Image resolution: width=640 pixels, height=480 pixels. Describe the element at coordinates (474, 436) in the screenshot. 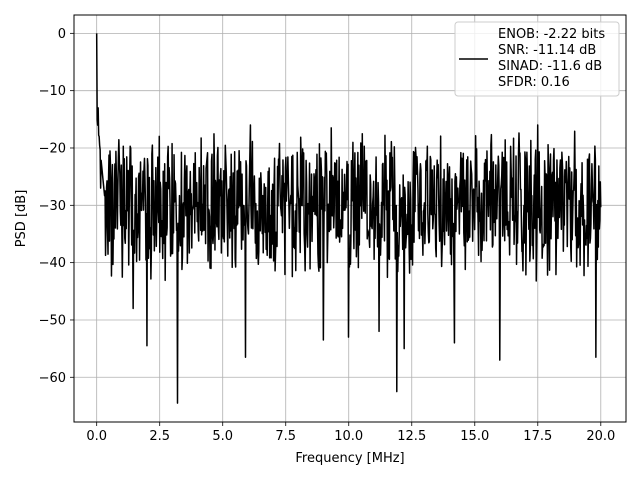

I see `x-tick-label: 15.0` at that location.